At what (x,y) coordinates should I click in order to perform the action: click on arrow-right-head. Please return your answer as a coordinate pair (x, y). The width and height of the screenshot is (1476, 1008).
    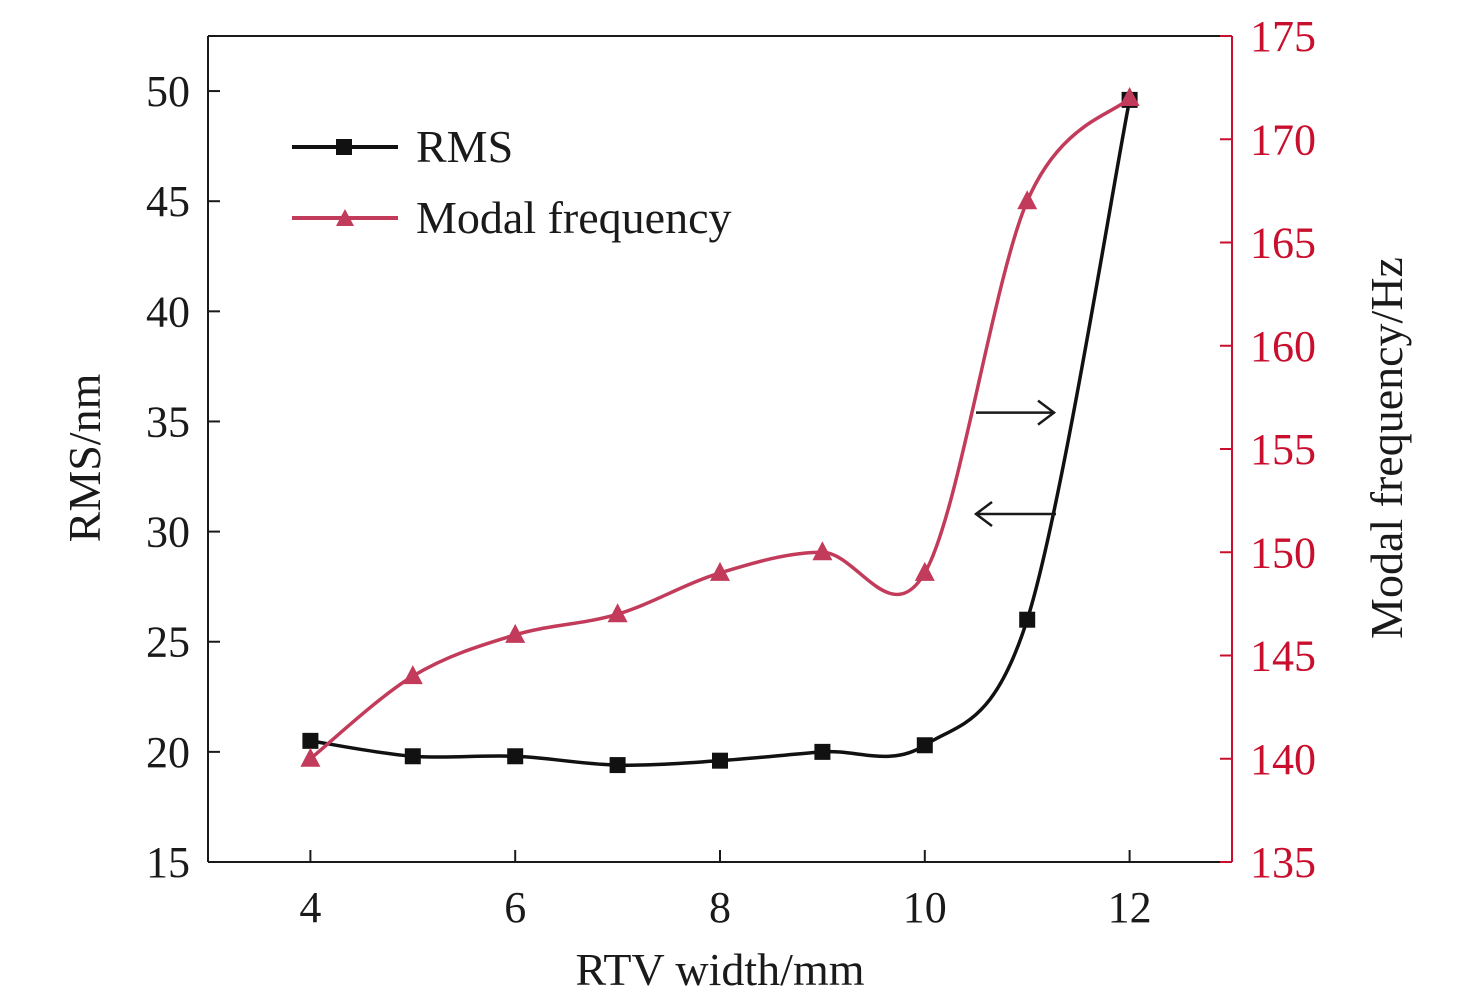
    Looking at the image, I should click on (1047, 412).